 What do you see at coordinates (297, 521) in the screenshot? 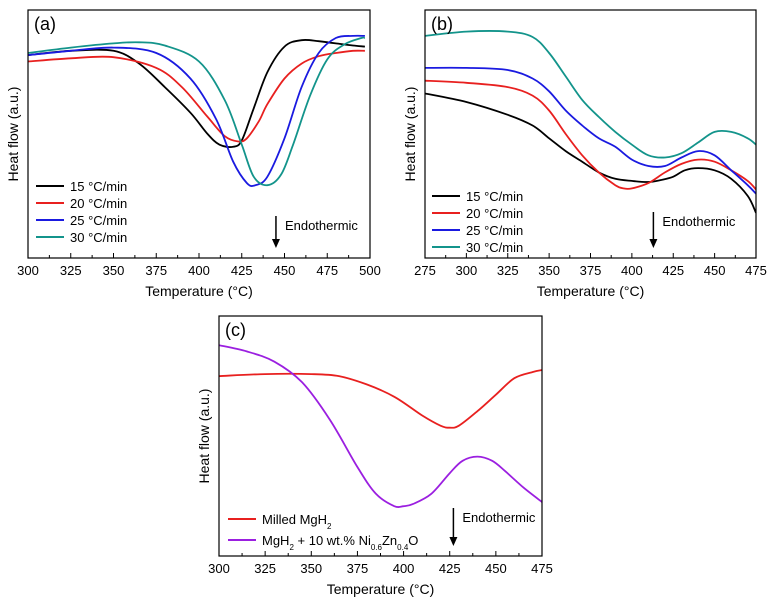
I see `legend-label: Milled MgH2` at bounding box center [297, 521].